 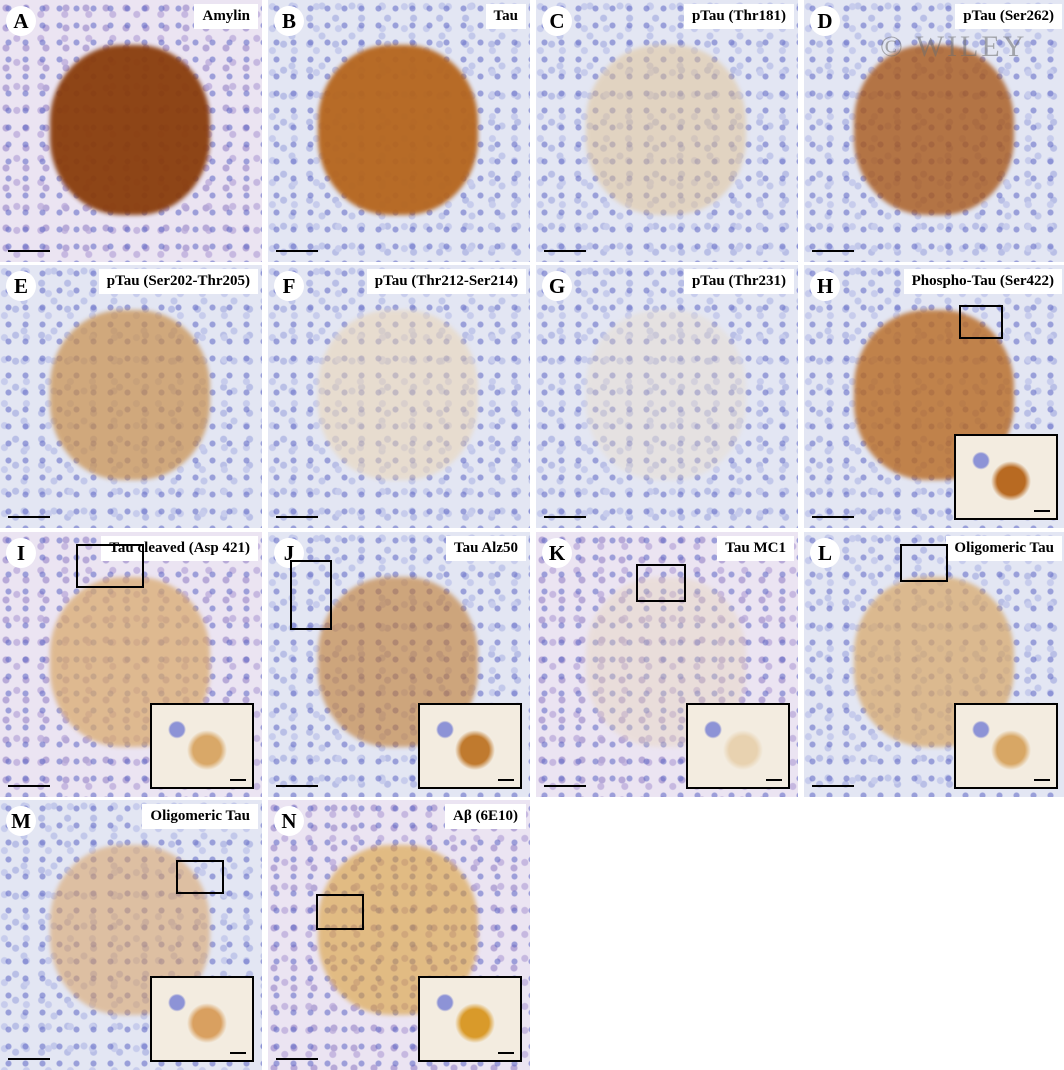 I want to click on panel-e: E pTau (Ser202-Thr205), so click(x=131, y=396).